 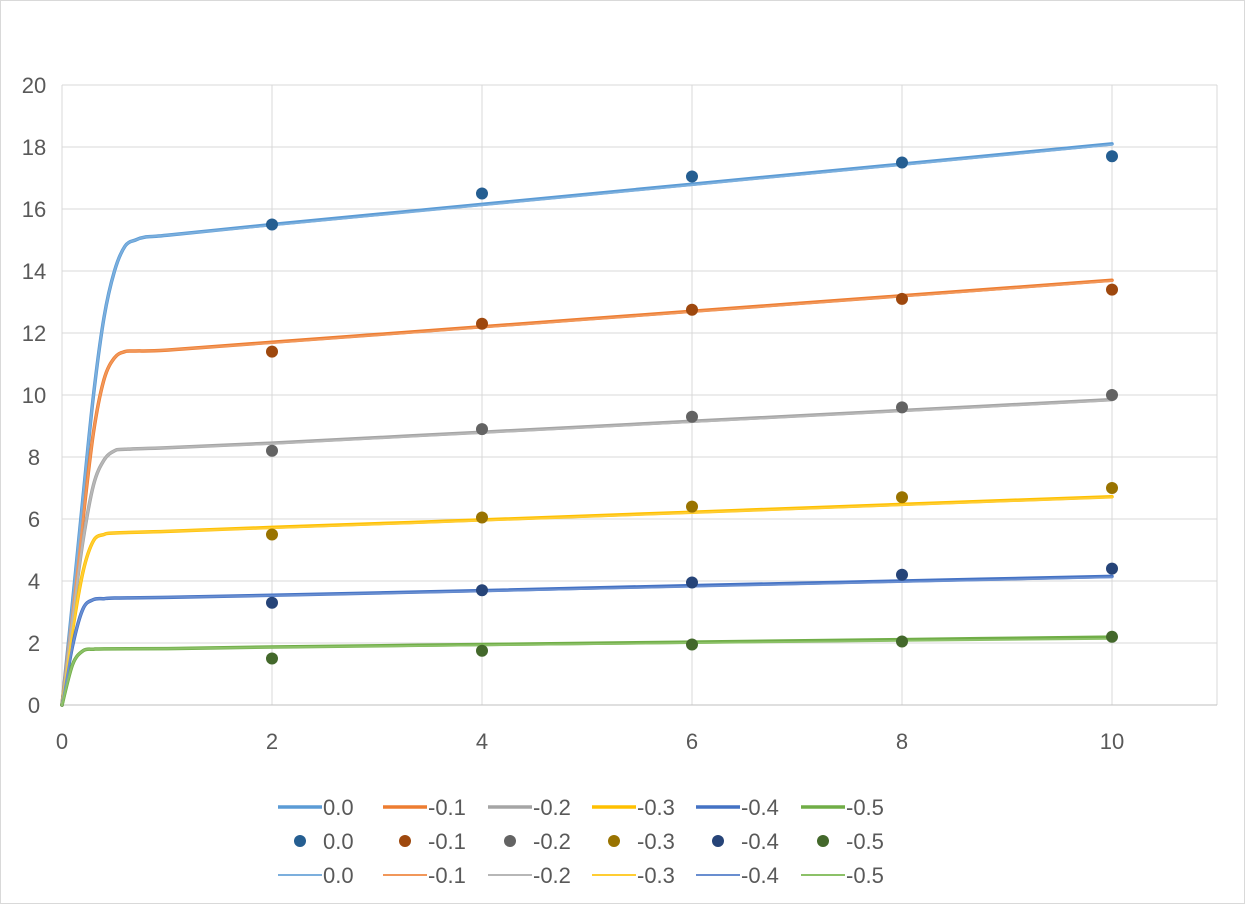 I want to click on y-tick-label: 16, so click(x=34, y=209).